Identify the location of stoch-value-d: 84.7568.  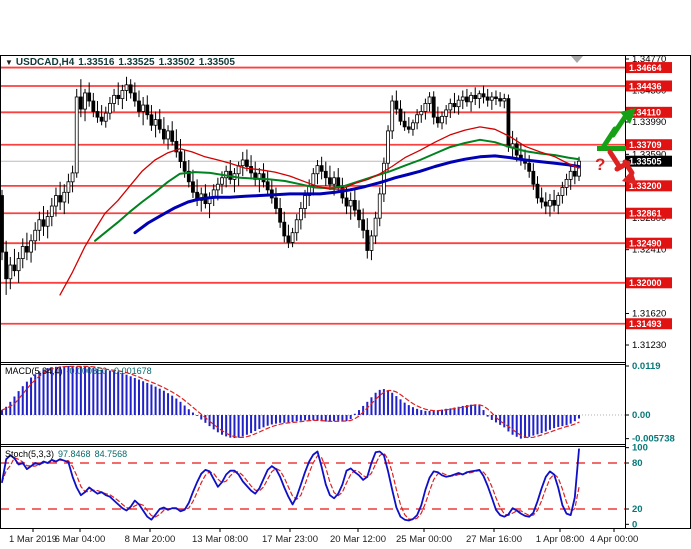
(111, 454).